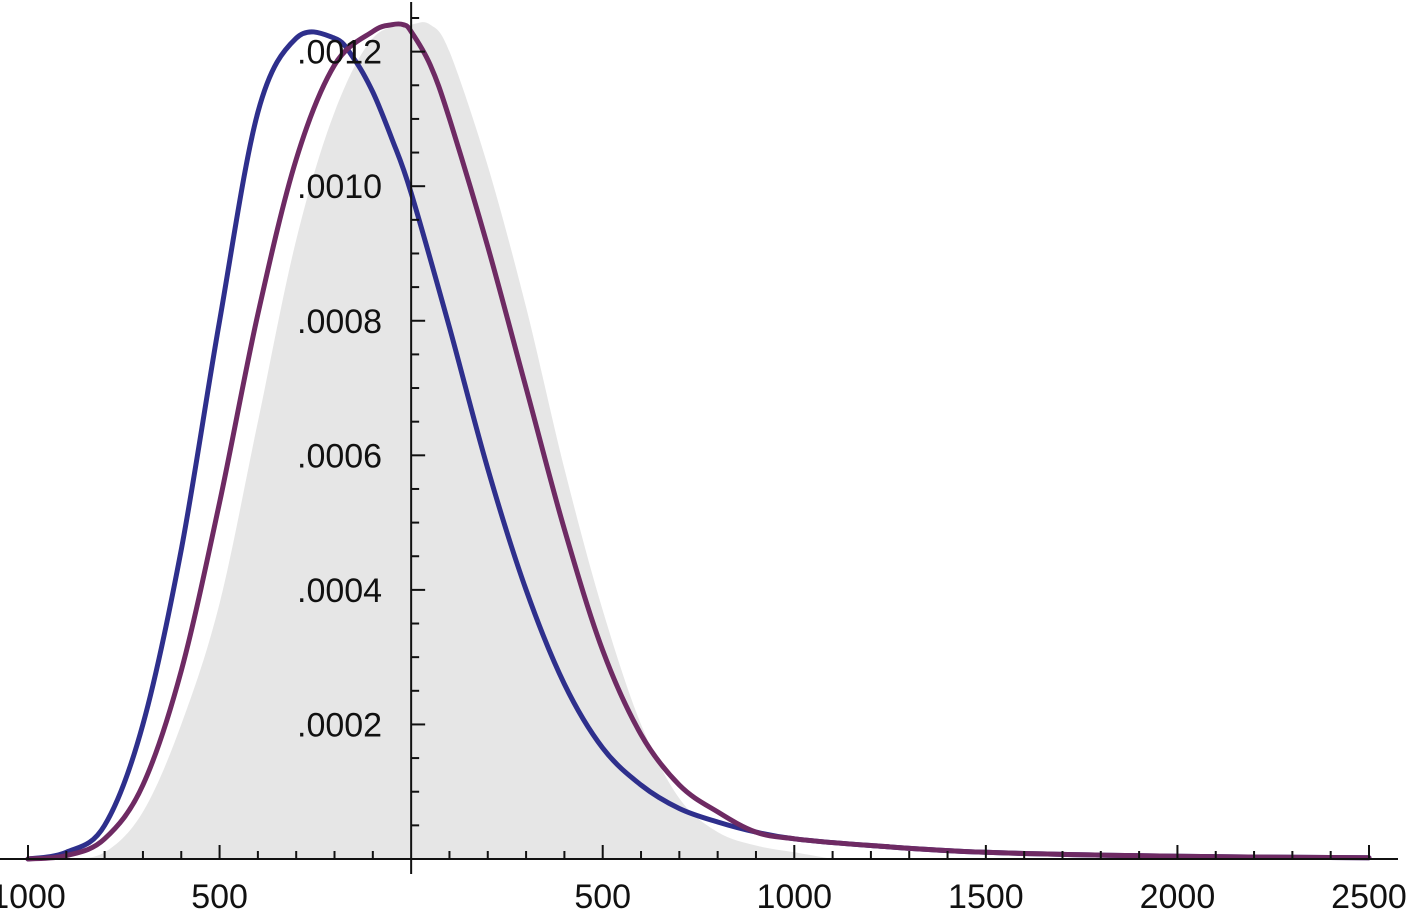 This screenshot has width=1421, height=912. Describe the element at coordinates (1178, 895) in the screenshot. I see `x-tick-label: 2000` at that location.